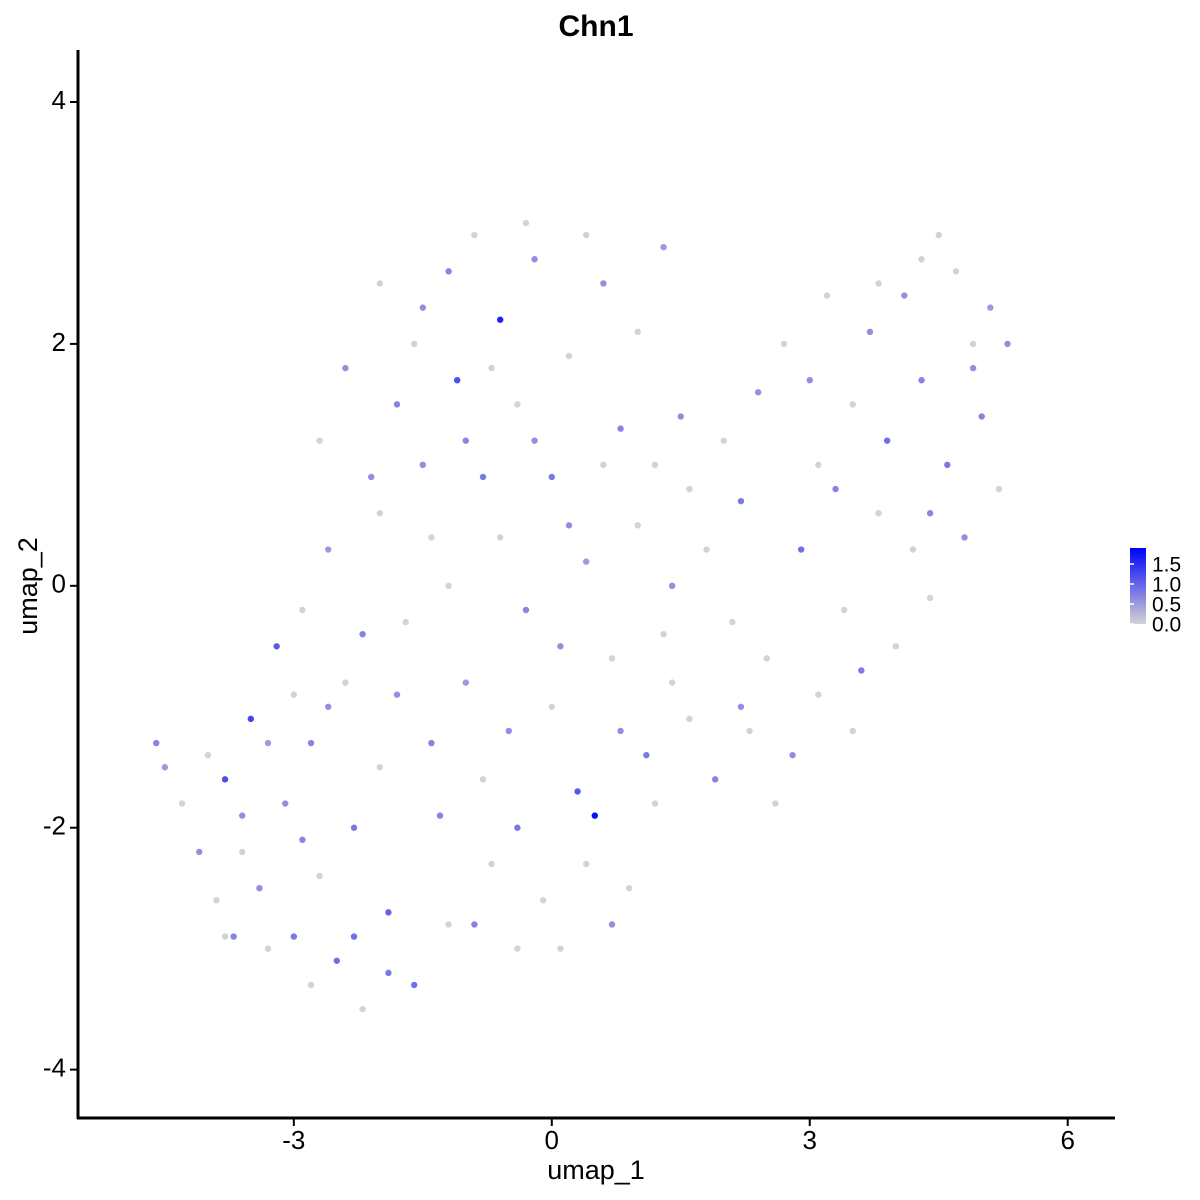 This screenshot has width=1200, height=1200. I want to click on y-tick-label: 2, so click(59, 342).